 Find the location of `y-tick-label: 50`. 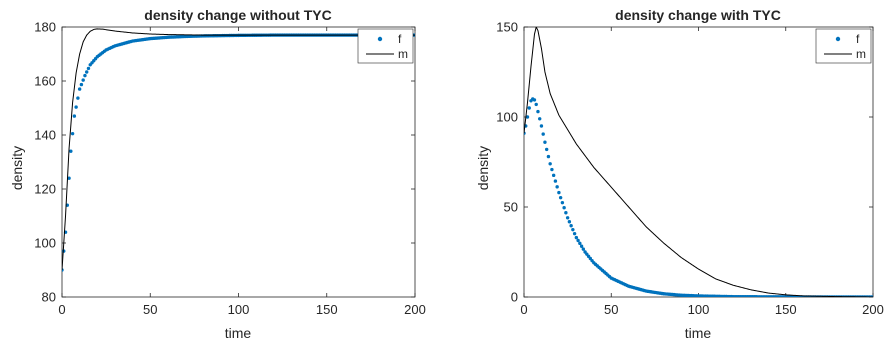

y-tick-label: 50 is located at coordinates (511, 207).